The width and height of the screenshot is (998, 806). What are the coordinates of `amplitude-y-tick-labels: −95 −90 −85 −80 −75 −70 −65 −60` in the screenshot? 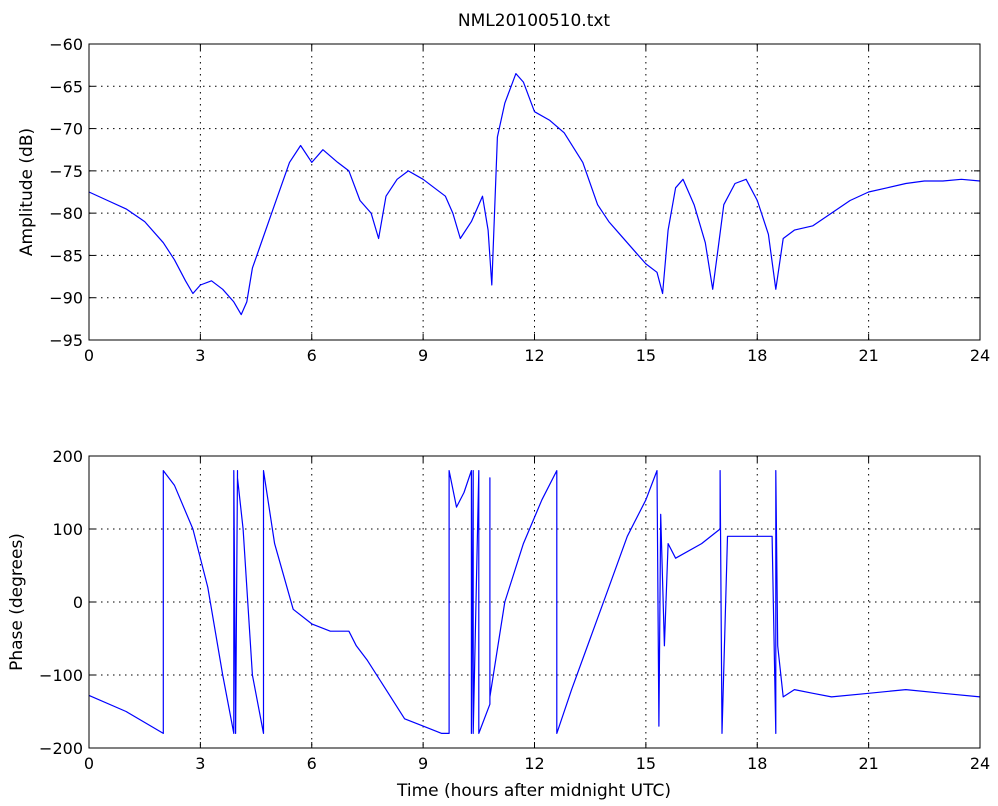 It's located at (66, 192).